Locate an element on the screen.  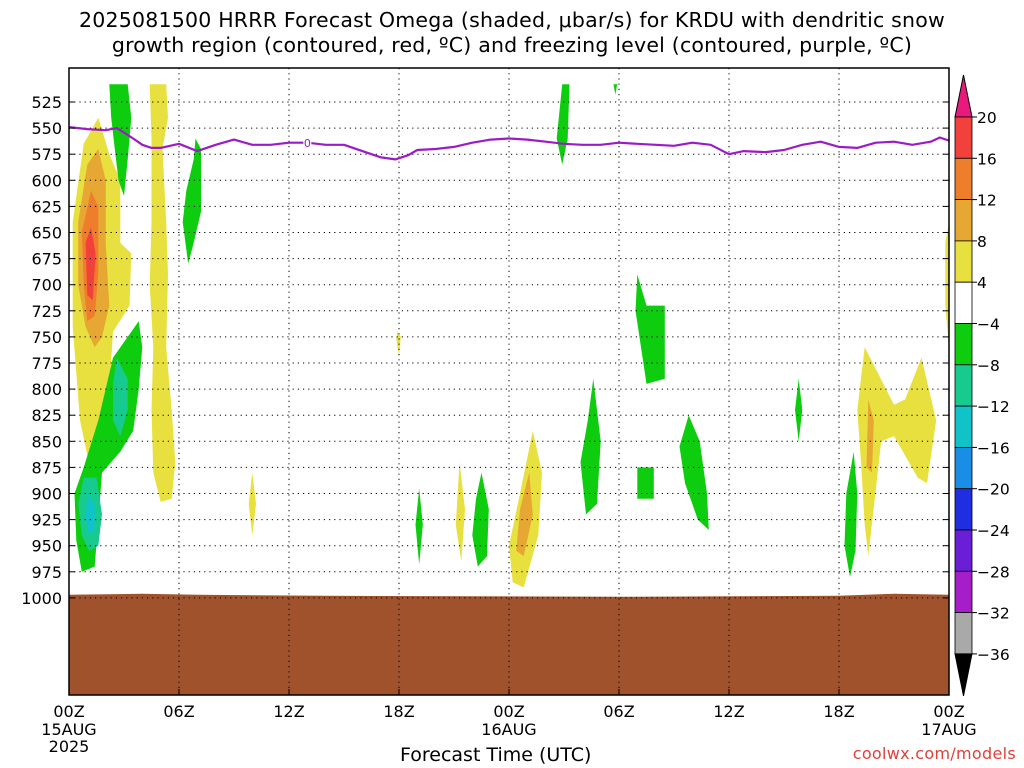
colorbar-label: −32 is located at coordinates (993, 614).